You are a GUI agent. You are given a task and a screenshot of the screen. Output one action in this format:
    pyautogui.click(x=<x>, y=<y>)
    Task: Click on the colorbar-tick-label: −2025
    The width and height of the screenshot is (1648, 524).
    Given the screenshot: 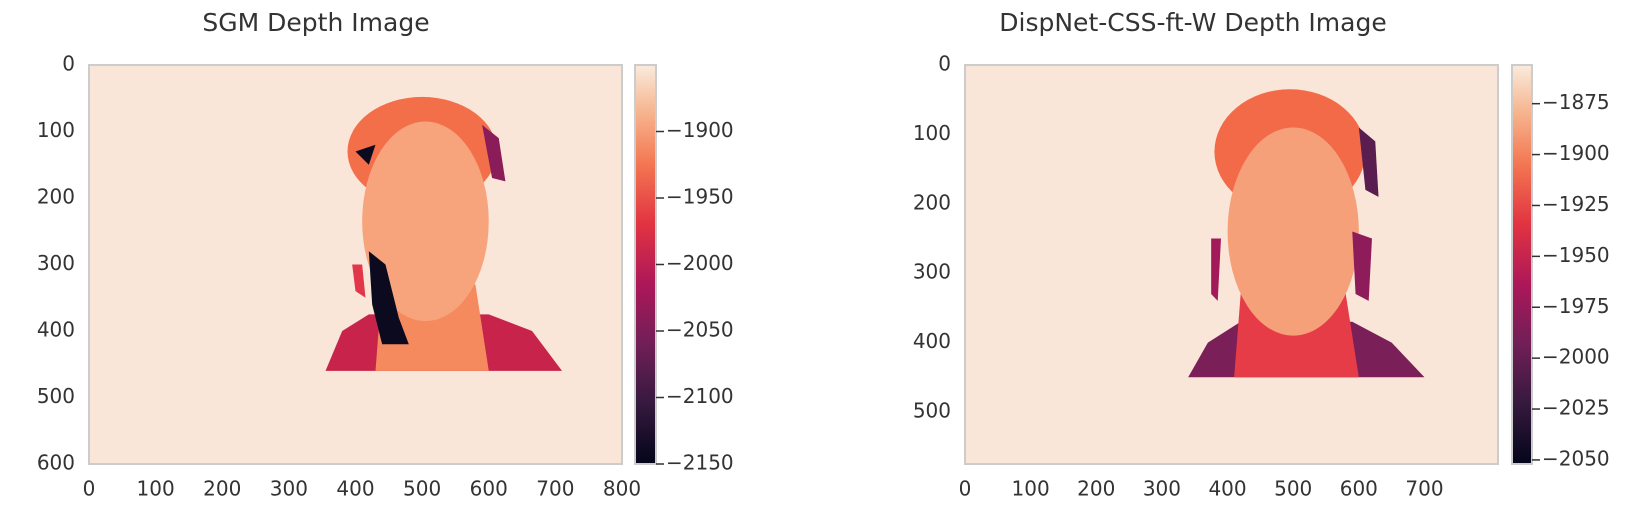 What is the action you would take?
    pyautogui.click(x=1576, y=408)
    